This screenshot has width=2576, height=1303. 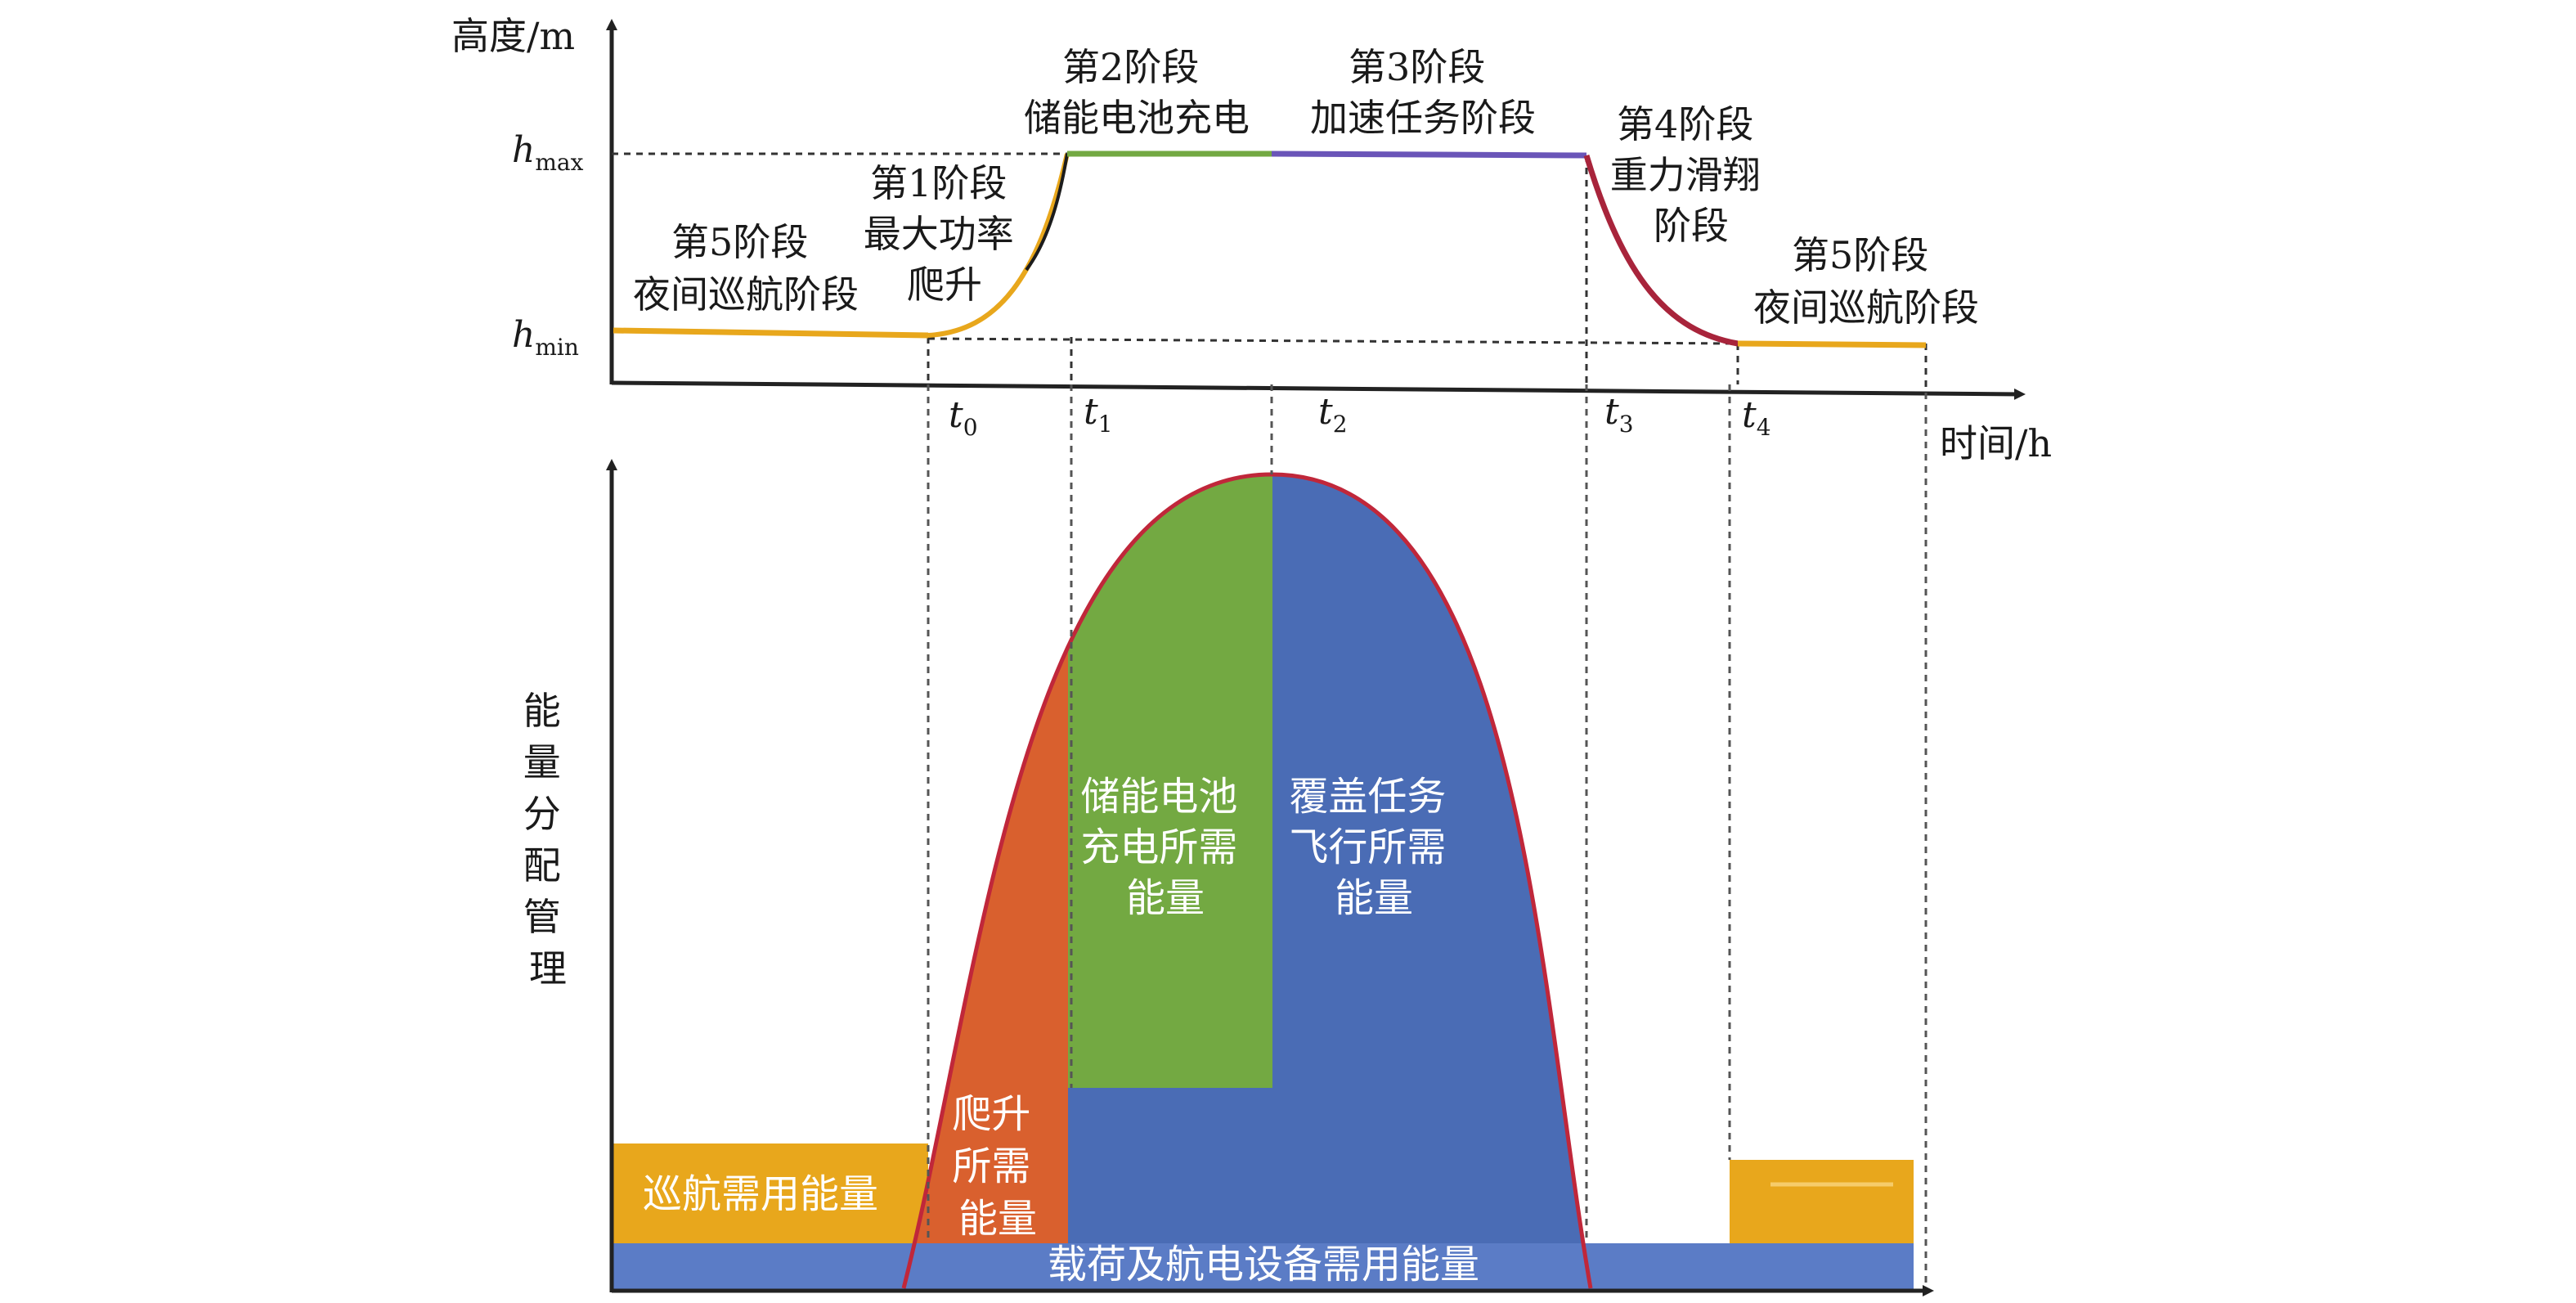 What do you see at coordinates (1373, 847) in the screenshot?
I see `mission-energy-label: 覆盖任务 飞行所需 能量` at bounding box center [1373, 847].